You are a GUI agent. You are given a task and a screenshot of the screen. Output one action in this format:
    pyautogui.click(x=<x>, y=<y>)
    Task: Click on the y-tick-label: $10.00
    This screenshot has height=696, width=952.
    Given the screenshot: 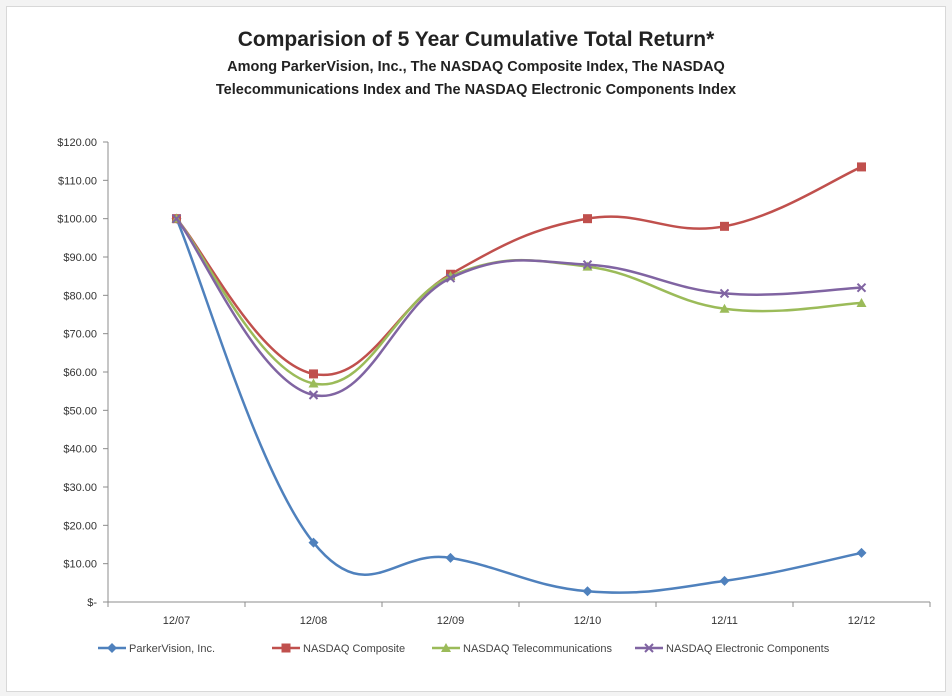 What is the action you would take?
    pyautogui.click(x=80, y=565)
    